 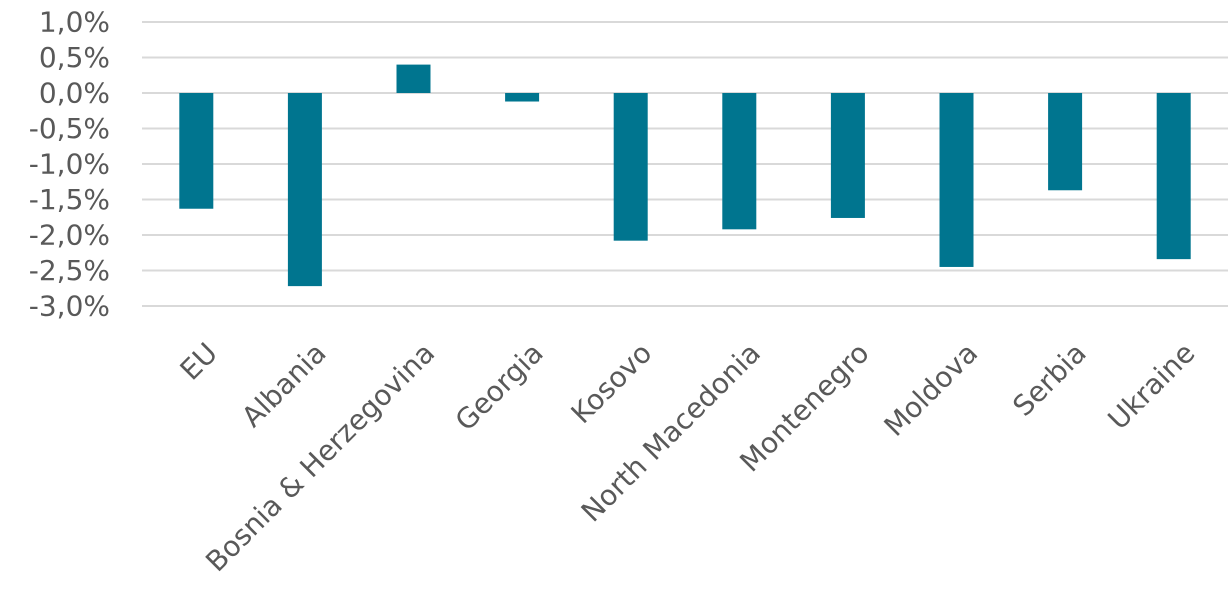 I want to click on y-tick-label: -1,0%, so click(x=69, y=164).